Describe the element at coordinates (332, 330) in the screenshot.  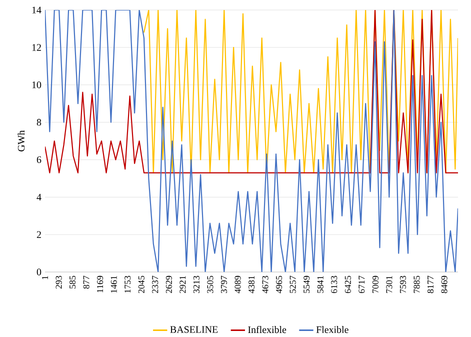
I see `legend-label: Flexible` at that location.